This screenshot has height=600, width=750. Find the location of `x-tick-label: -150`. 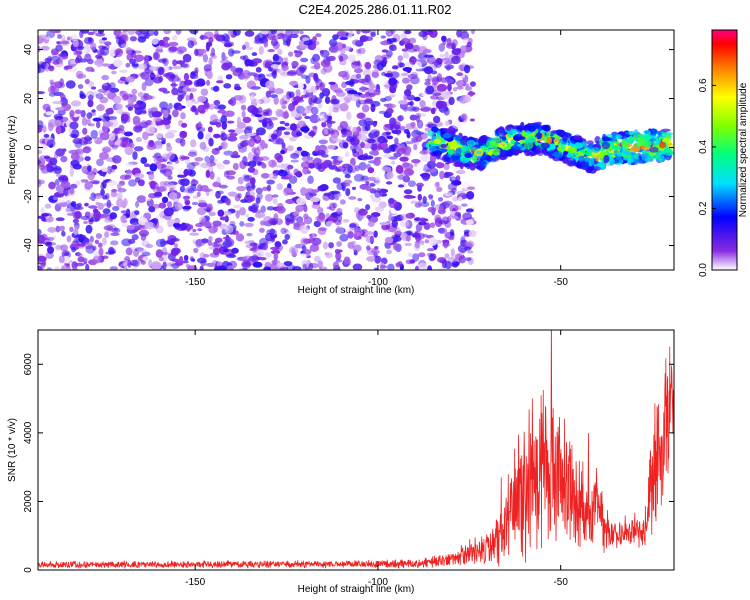

x-tick-label: -150 is located at coordinates (195, 282).